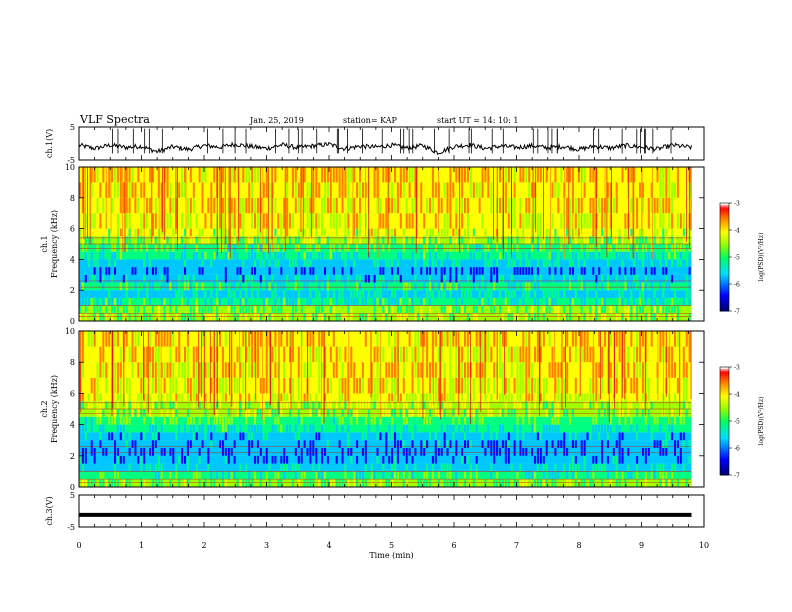 Image resolution: width=792 pixels, height=612 pixels. I want to click on ch1-voltage-ytick-label: -5, so click(71, 160).